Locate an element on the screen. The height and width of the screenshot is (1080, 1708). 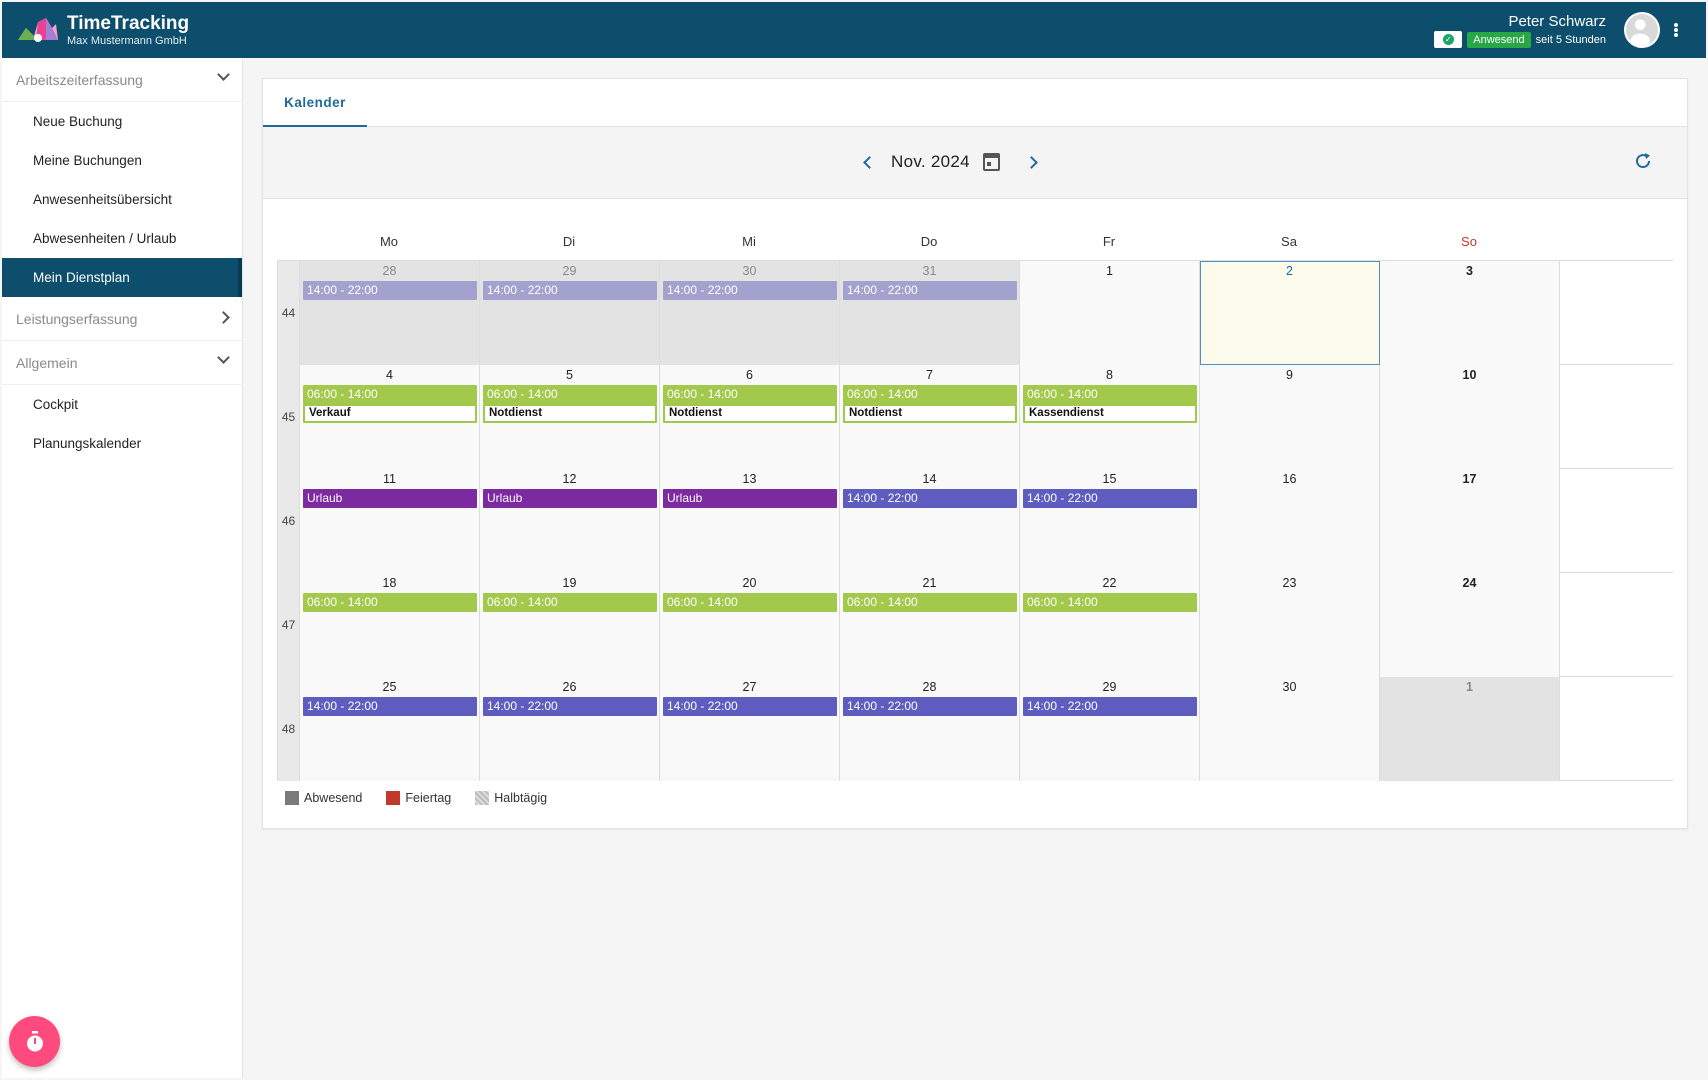
day-cell: 13 Urlaub is located at coordinates (750, 521).